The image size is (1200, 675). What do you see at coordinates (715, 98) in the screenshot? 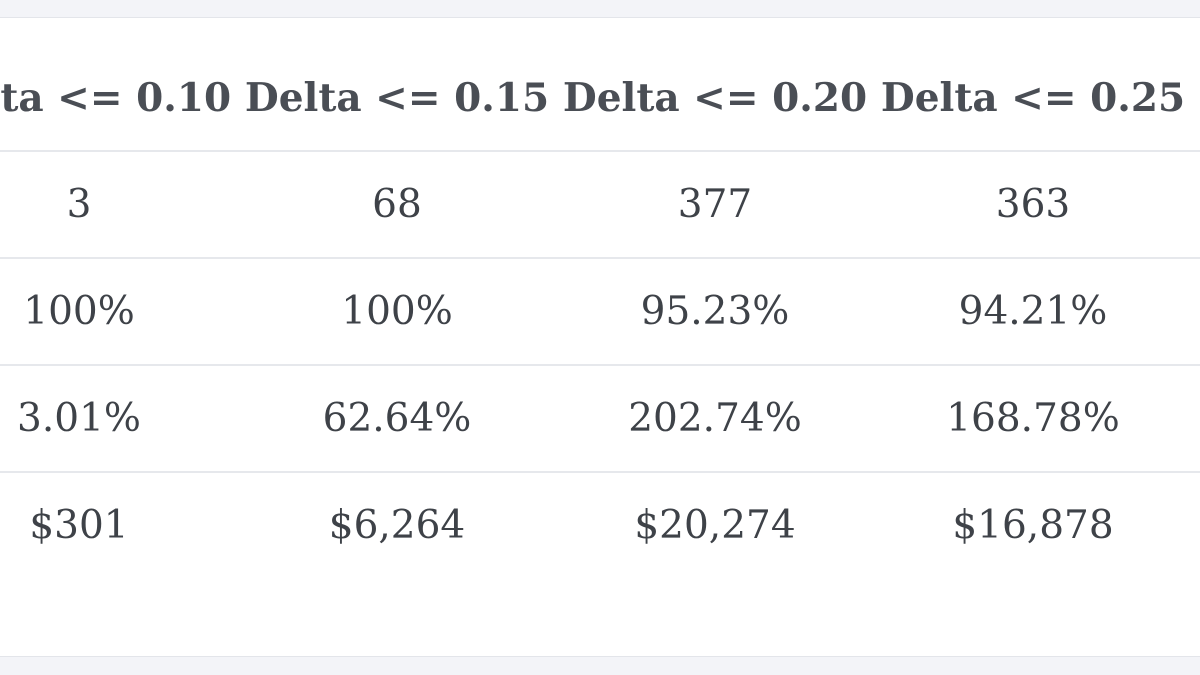
I see `column-header-delta-020: Delta <= 0.20` at bounding box center [715, 98].